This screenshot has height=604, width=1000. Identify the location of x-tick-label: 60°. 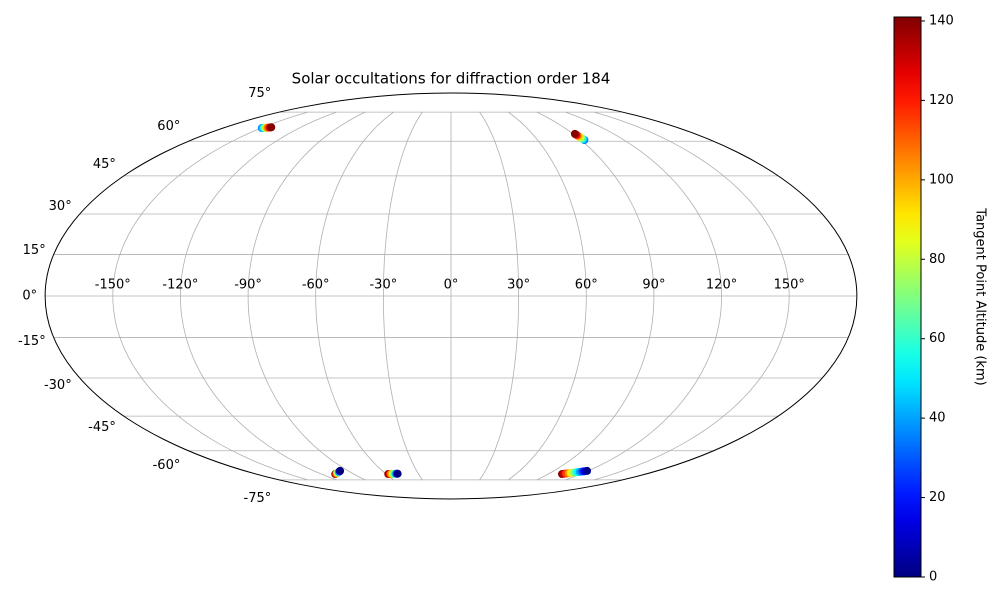
(586, 285).